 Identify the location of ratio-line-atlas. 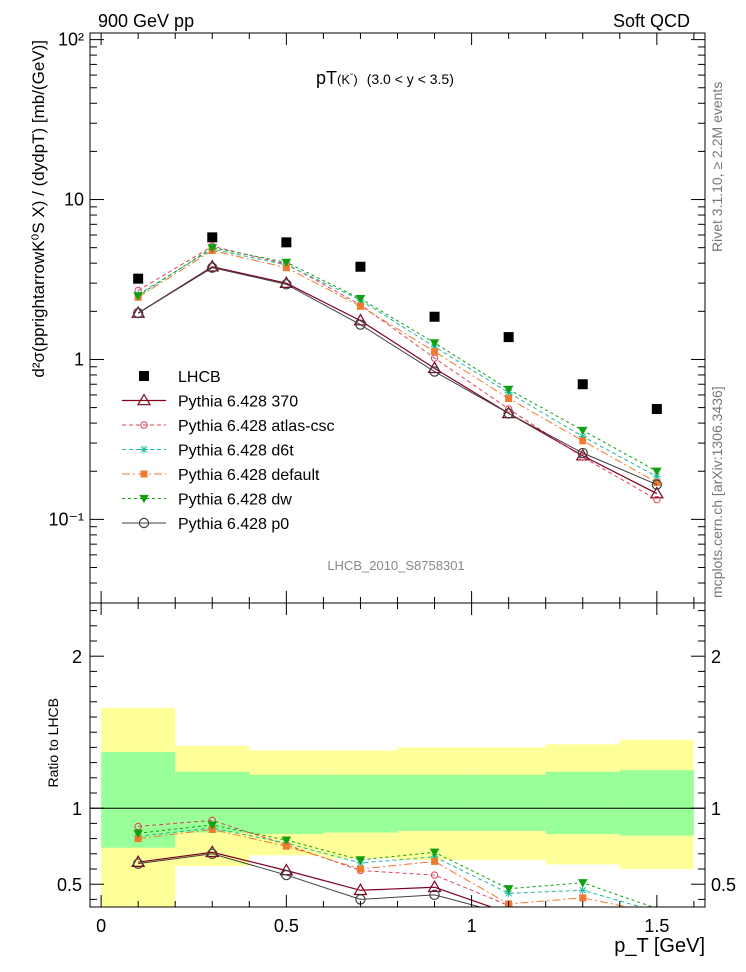
(328, 863).